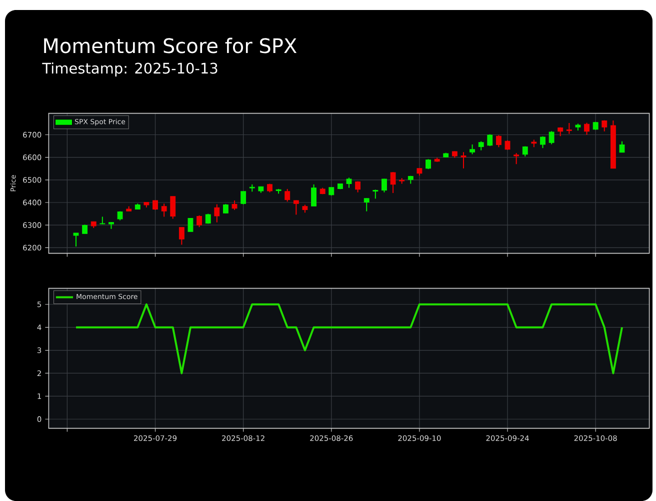 The image size is (656, 501). I want to click on chart-subtitle: Timestamp: 2025-10-13, so click(130, 69).